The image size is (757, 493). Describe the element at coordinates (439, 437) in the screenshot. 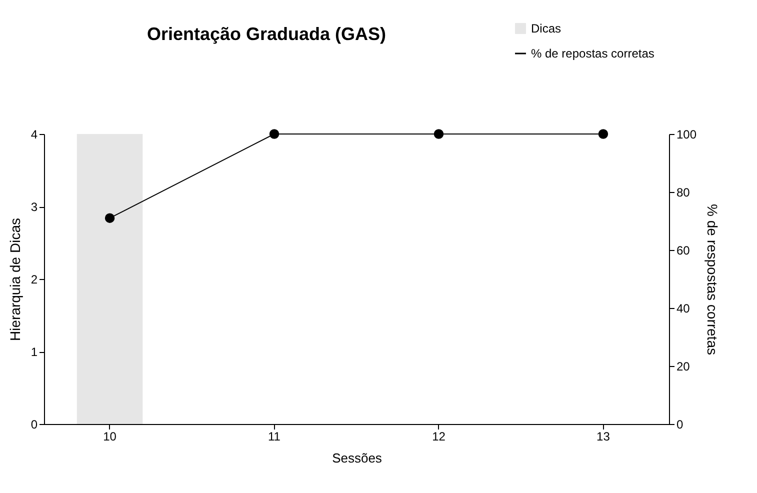

I see `x-tick-label: 12` at that location.